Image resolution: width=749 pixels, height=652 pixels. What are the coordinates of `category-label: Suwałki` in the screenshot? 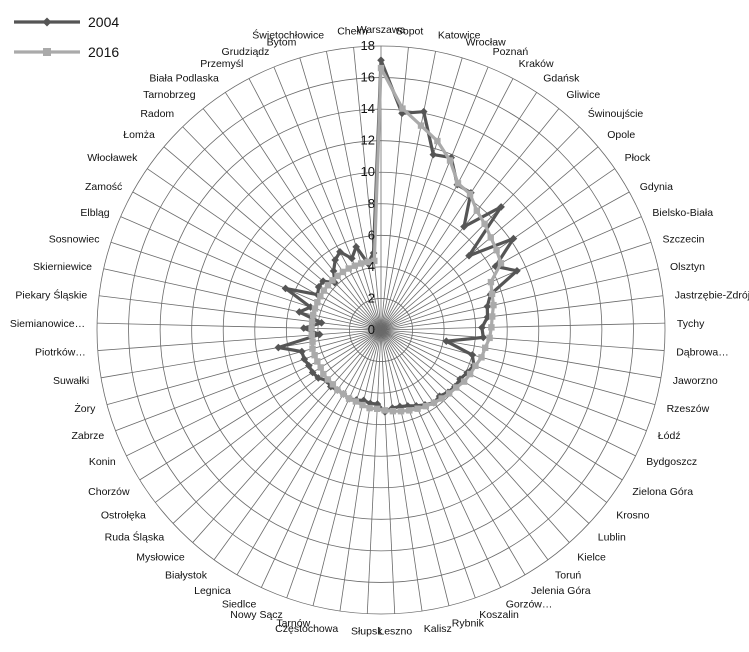 It's located at (71, 381).